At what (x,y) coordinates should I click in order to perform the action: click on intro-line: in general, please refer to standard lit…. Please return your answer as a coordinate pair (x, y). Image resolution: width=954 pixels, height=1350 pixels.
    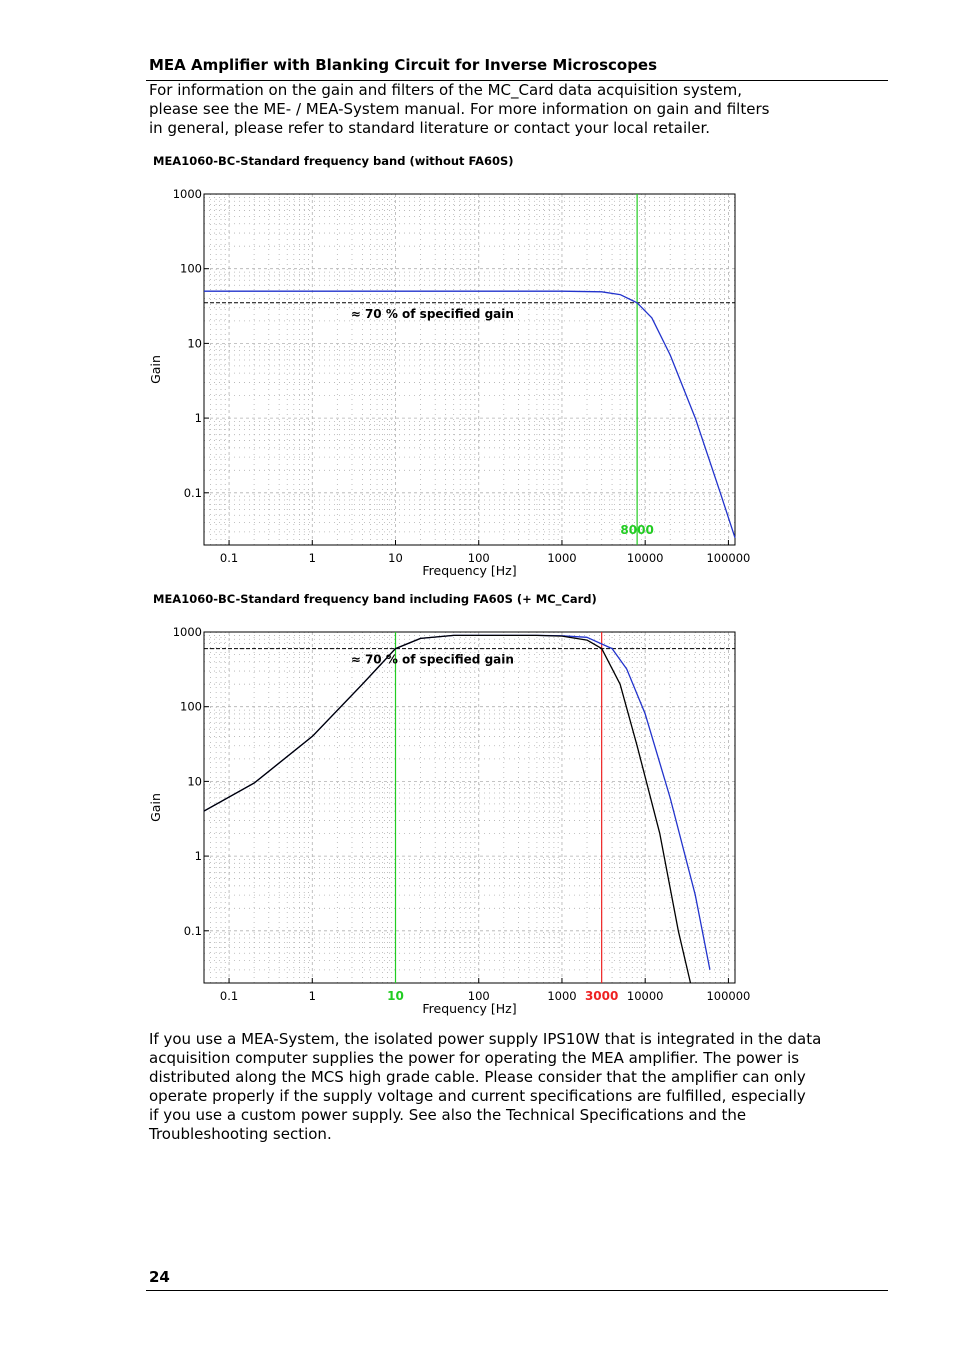
    Looking at the image, I should click on (430, 128).